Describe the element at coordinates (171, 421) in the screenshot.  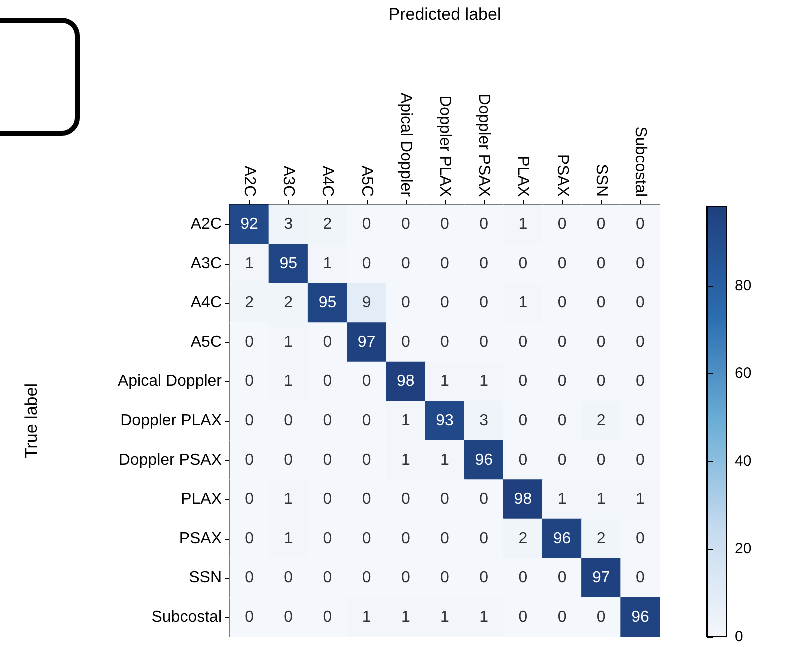
I see `y-tick-label: Doppler PLAX` at that location.